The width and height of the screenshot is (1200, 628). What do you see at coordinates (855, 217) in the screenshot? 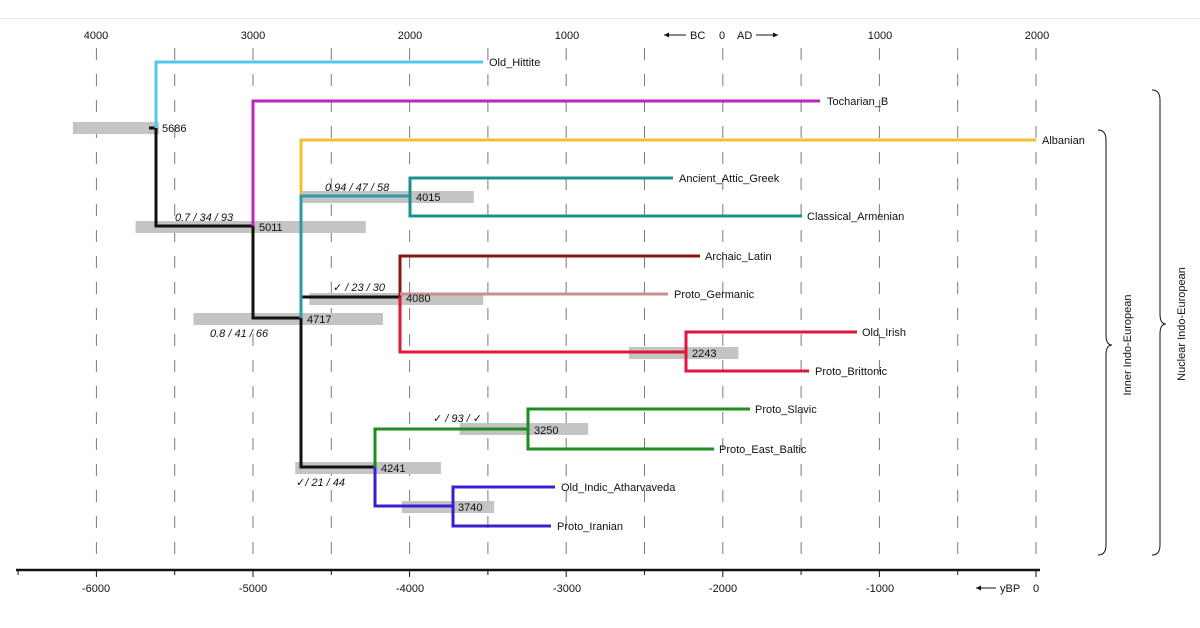
I see `leaf-label-classical-armenian: Classical_Armenian` at bounding box center [855, 217].